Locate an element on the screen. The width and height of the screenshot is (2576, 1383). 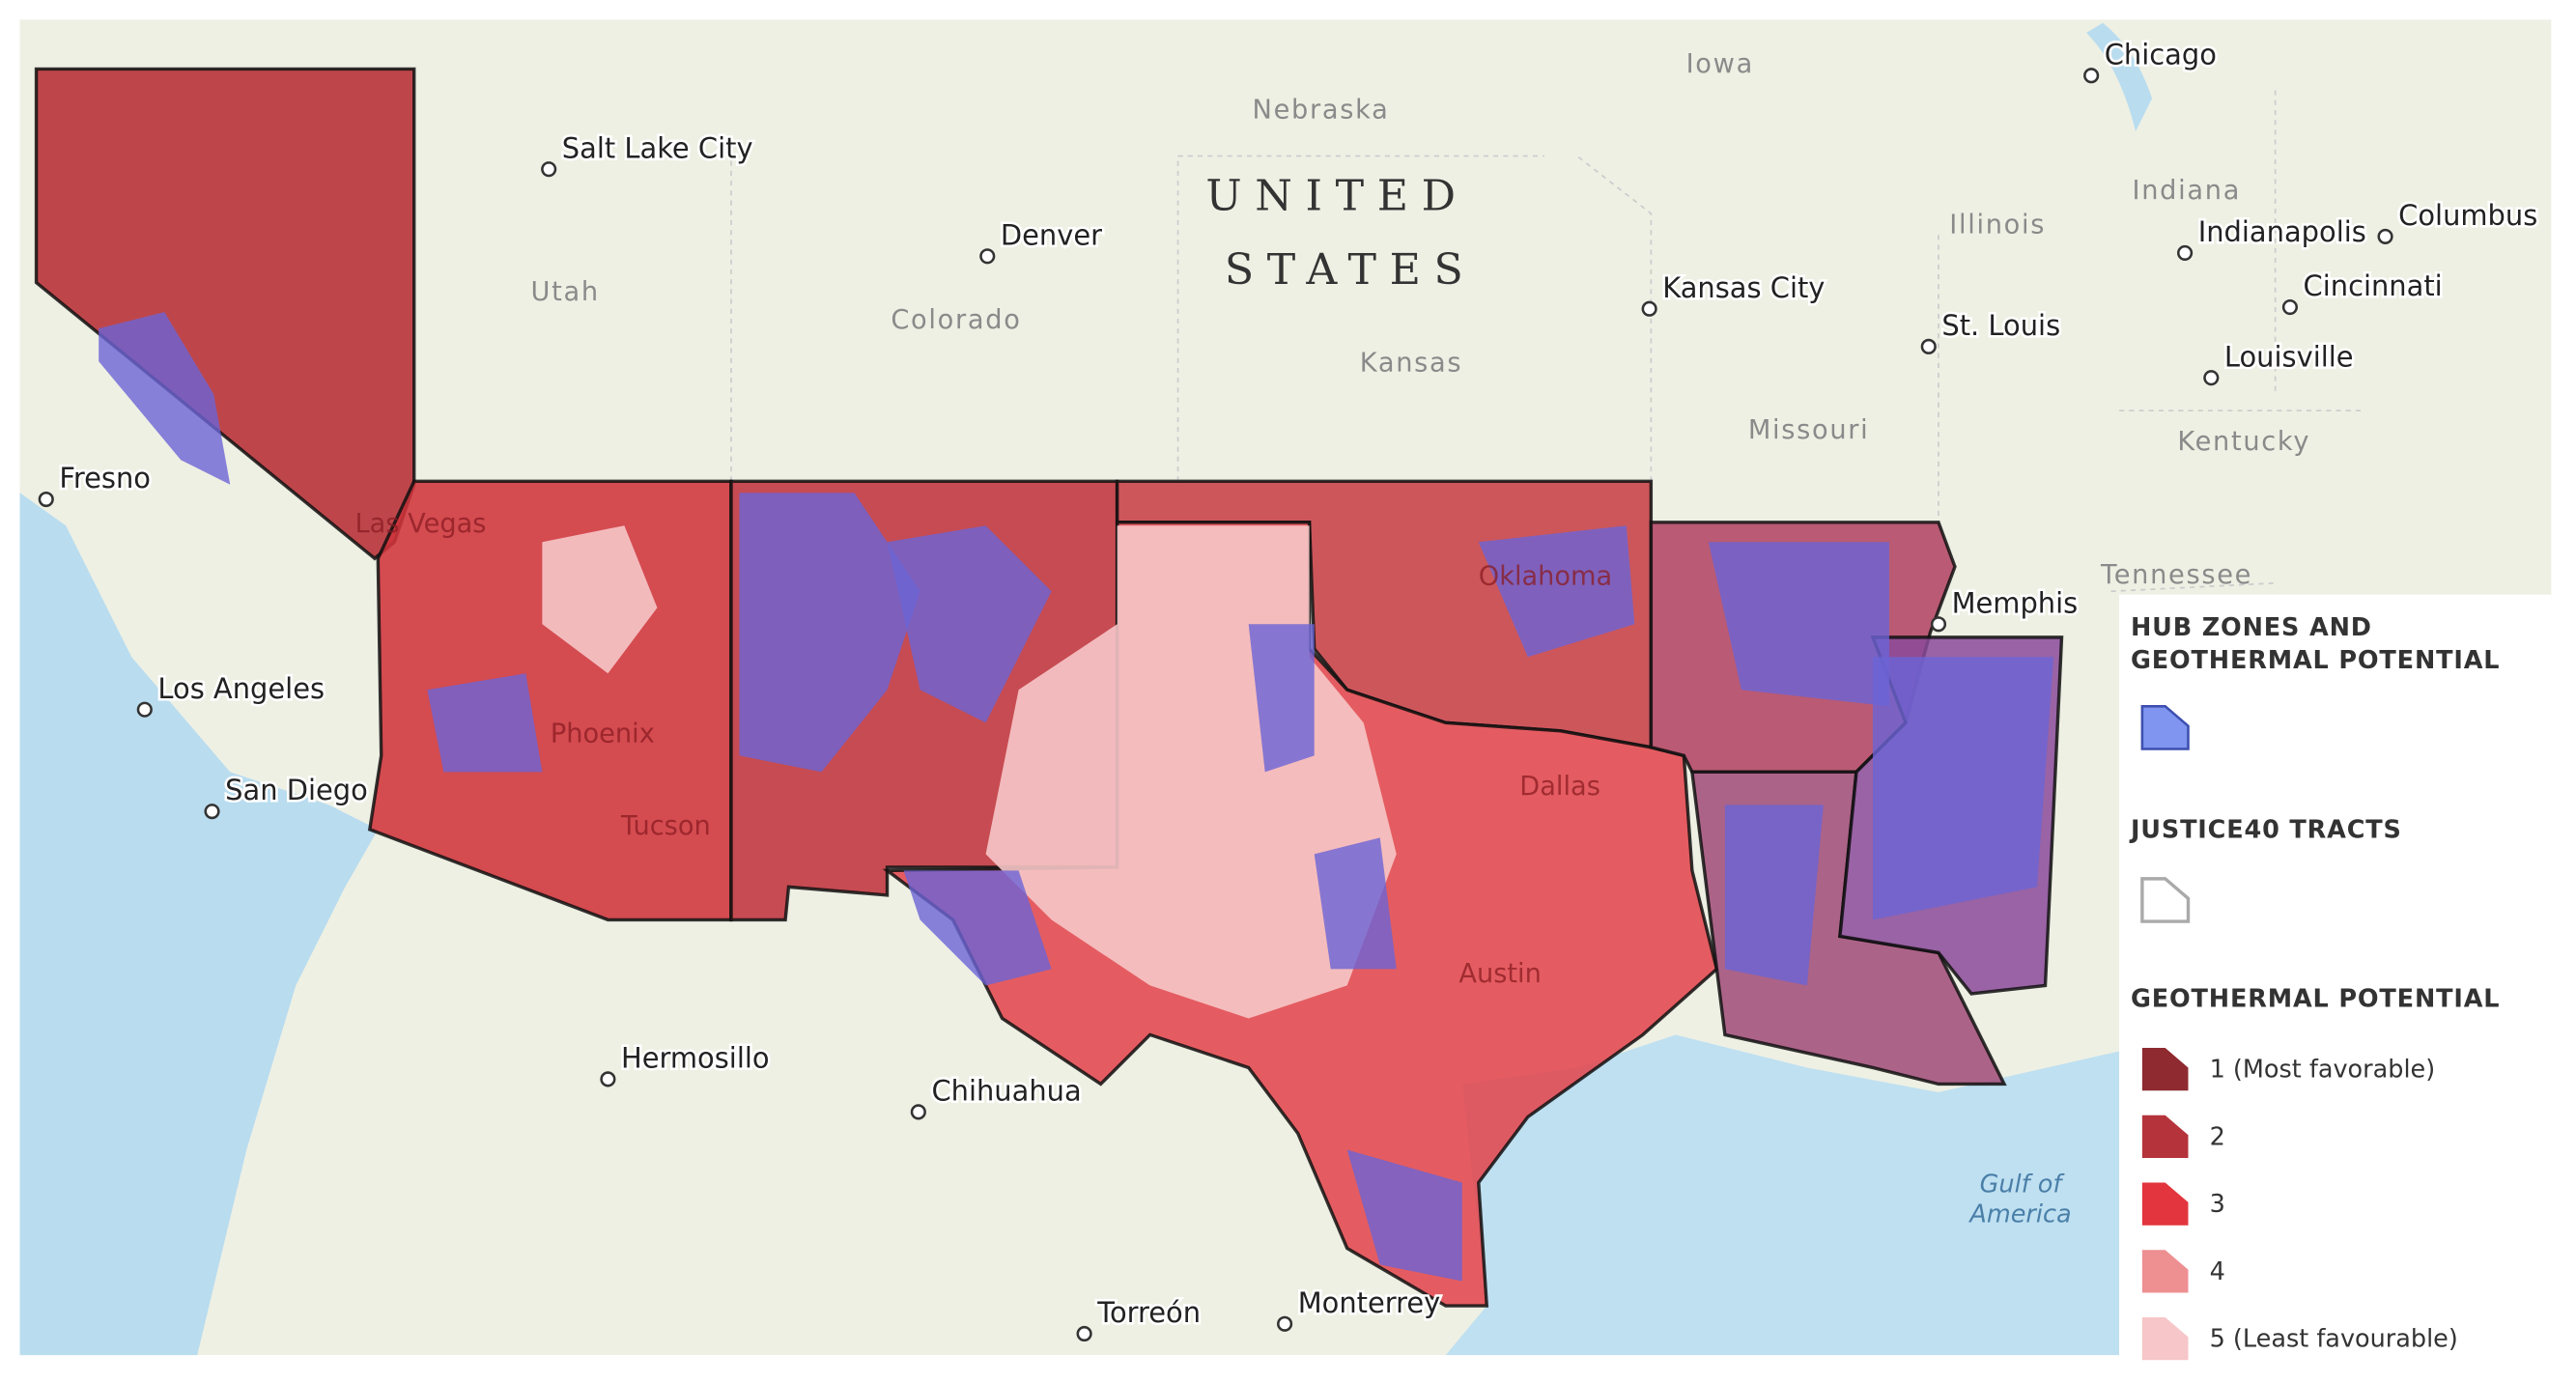
state-label: Utah is located at coordinates (565, 292).